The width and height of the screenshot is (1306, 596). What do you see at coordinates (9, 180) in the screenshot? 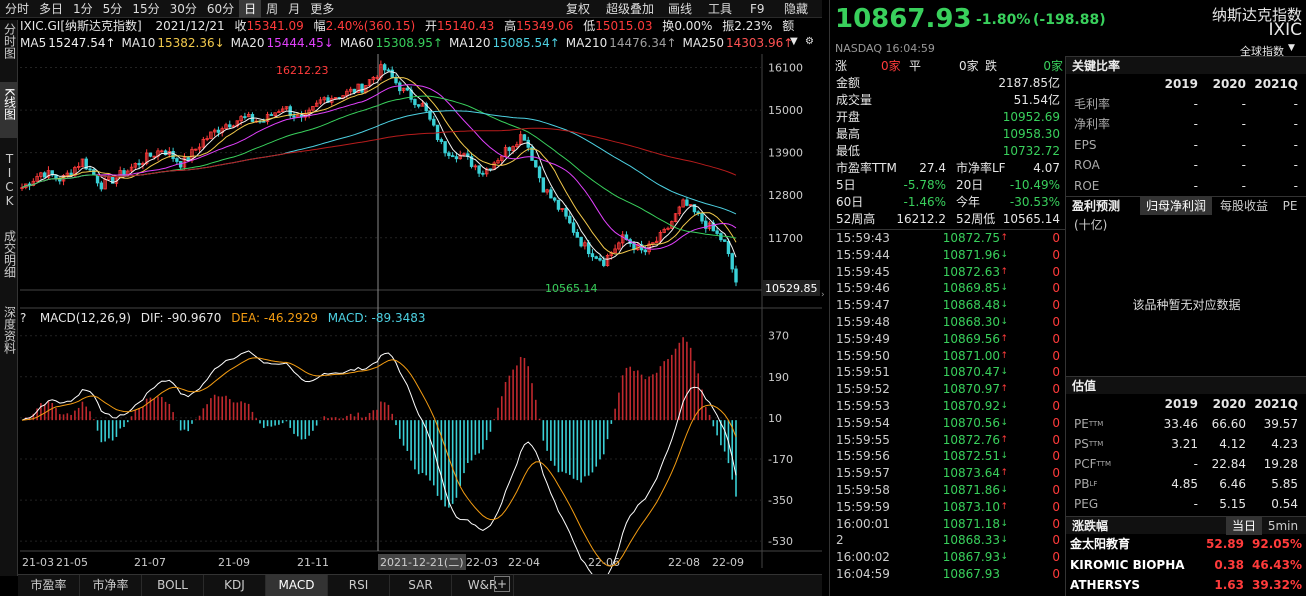
I see `tab-tick: TICK` at bounding box center [9, 180].